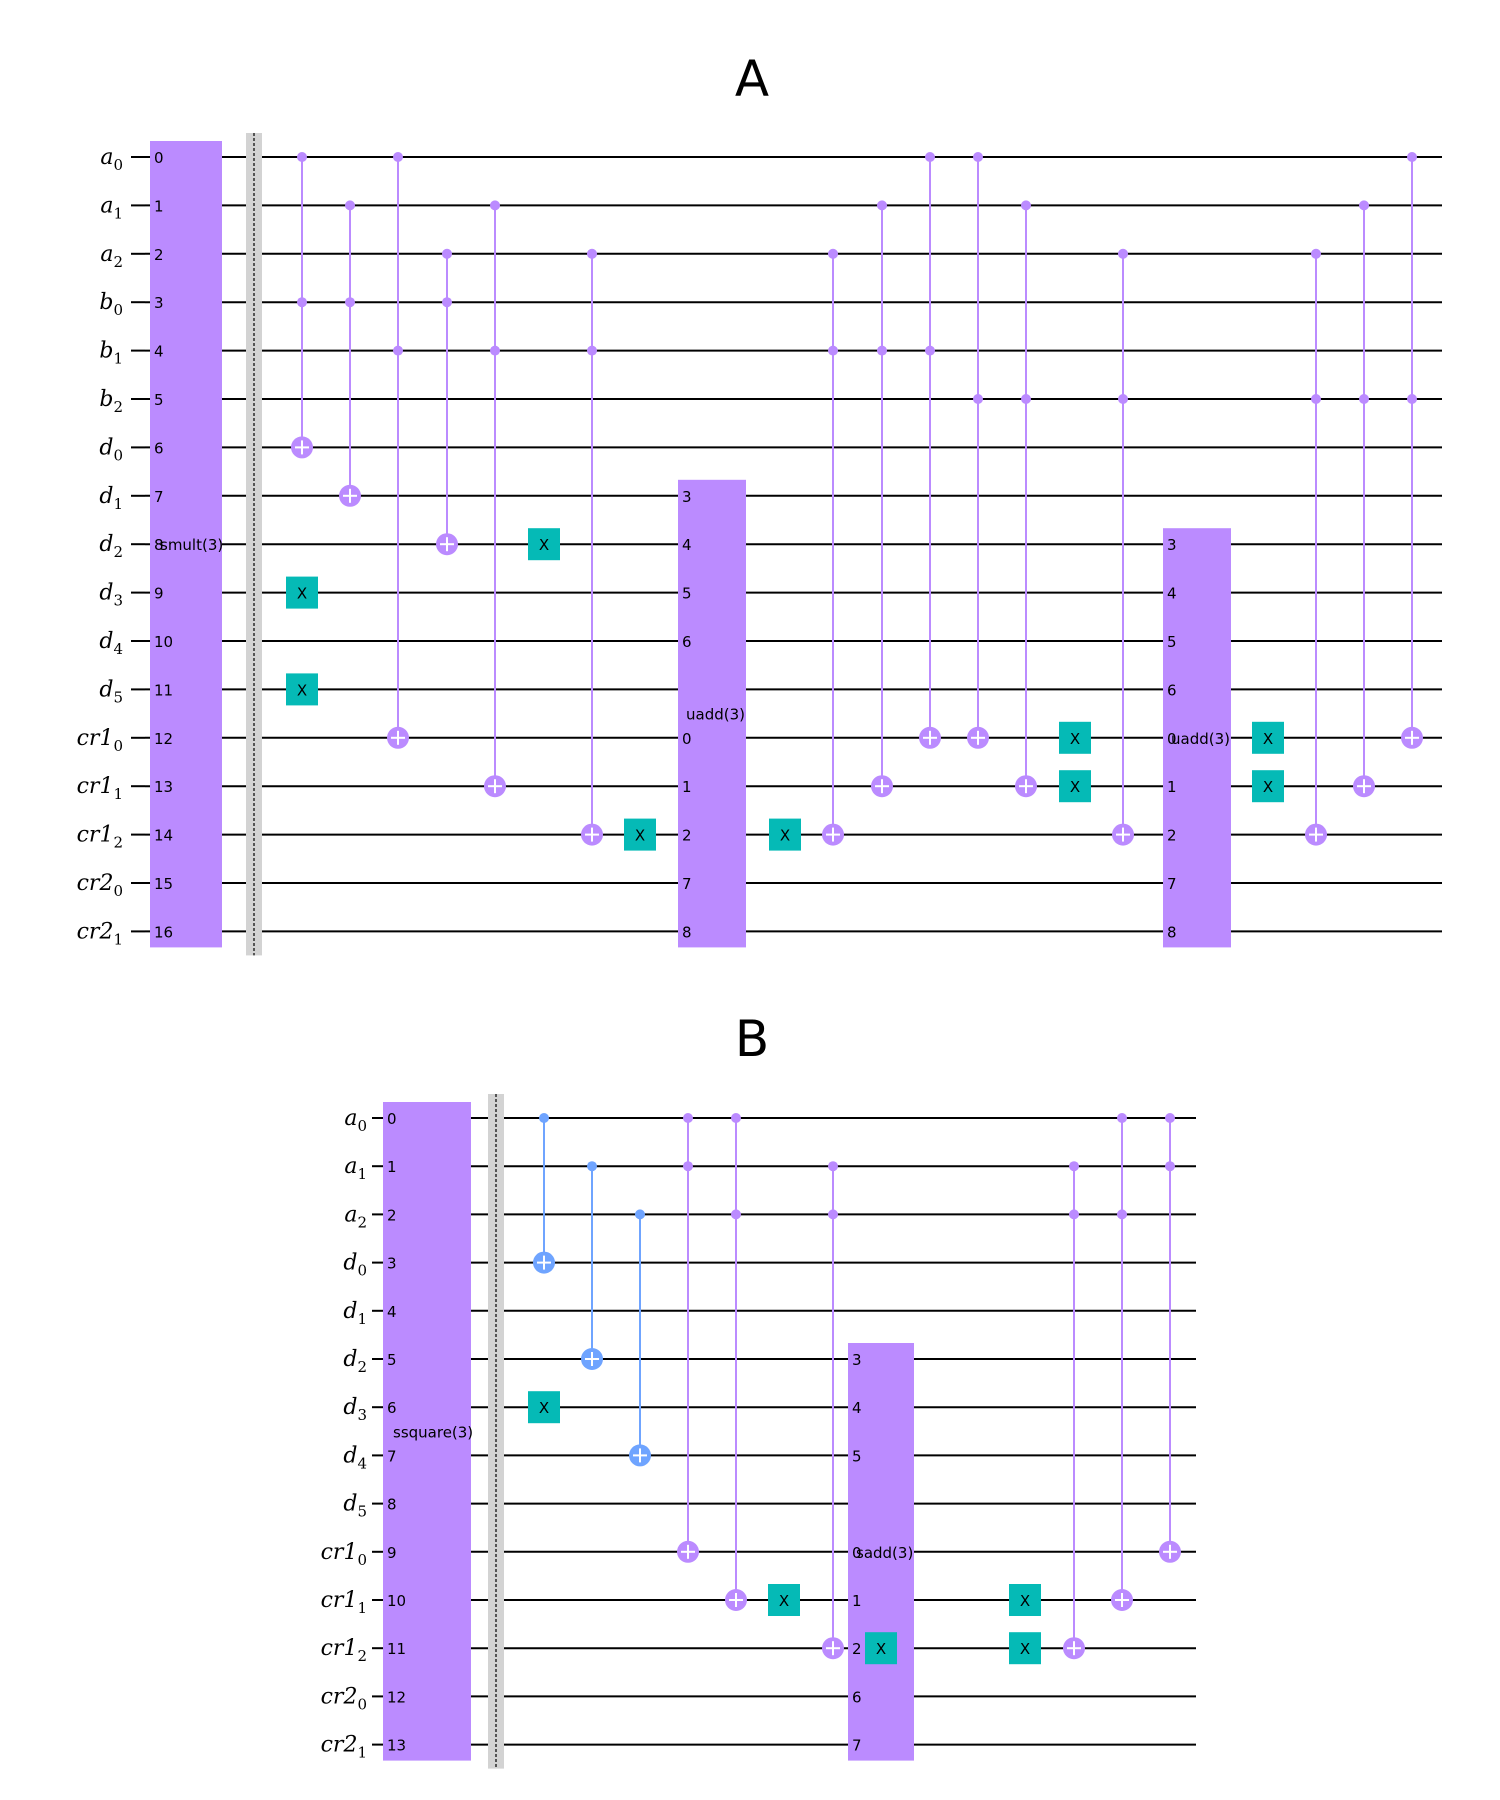  Describe the element at coordinates (159, 448) in the screenshot. I see `block-qubit-index: 6` at that location.